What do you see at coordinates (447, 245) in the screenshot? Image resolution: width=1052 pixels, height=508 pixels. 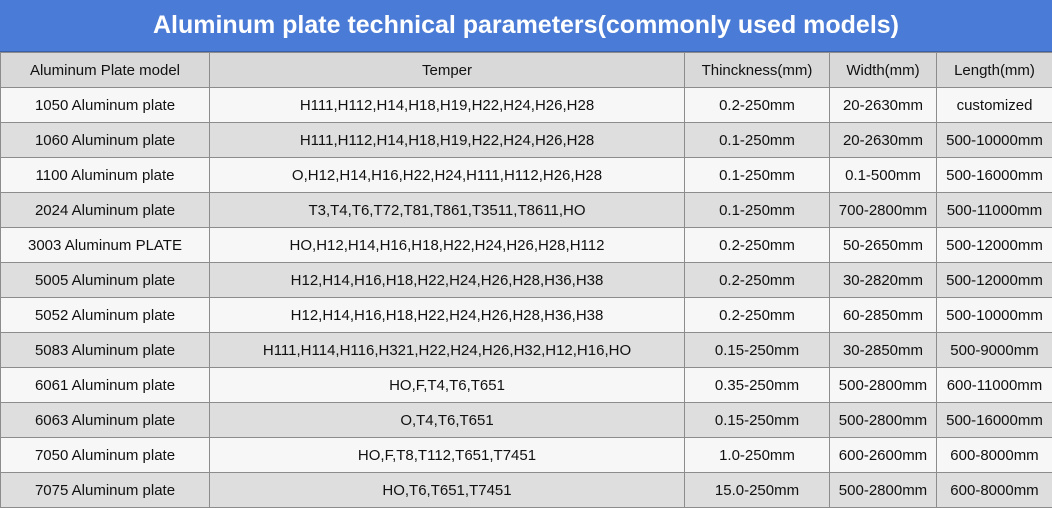 I see `table-cell: HO,H12,H14,H16,H18,H22,H24,H26,H28,H112` at bounding box center [447, 245].